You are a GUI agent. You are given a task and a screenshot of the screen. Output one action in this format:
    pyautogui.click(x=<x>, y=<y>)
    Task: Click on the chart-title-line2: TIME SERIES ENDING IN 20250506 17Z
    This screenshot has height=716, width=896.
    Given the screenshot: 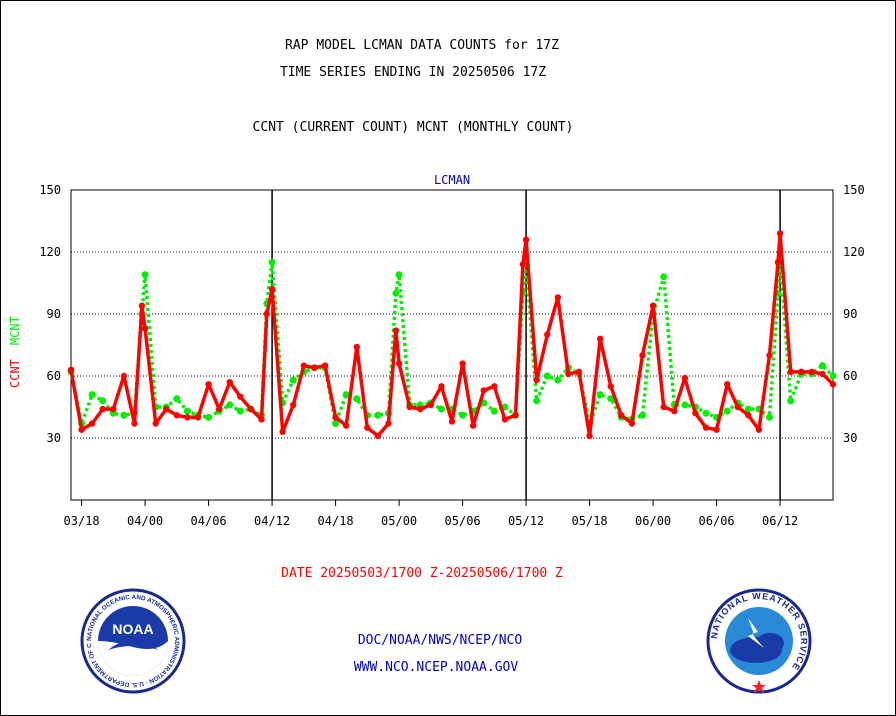 What is the action you would take?
    pyautogui.click(x=413, y=72)
    